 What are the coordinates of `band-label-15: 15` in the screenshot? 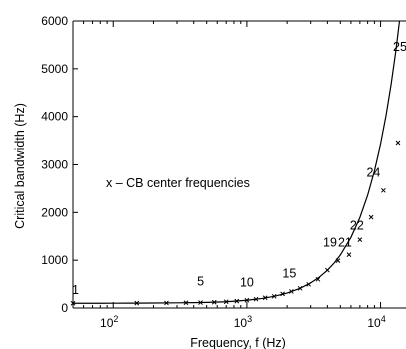 It's located at (289, 273).